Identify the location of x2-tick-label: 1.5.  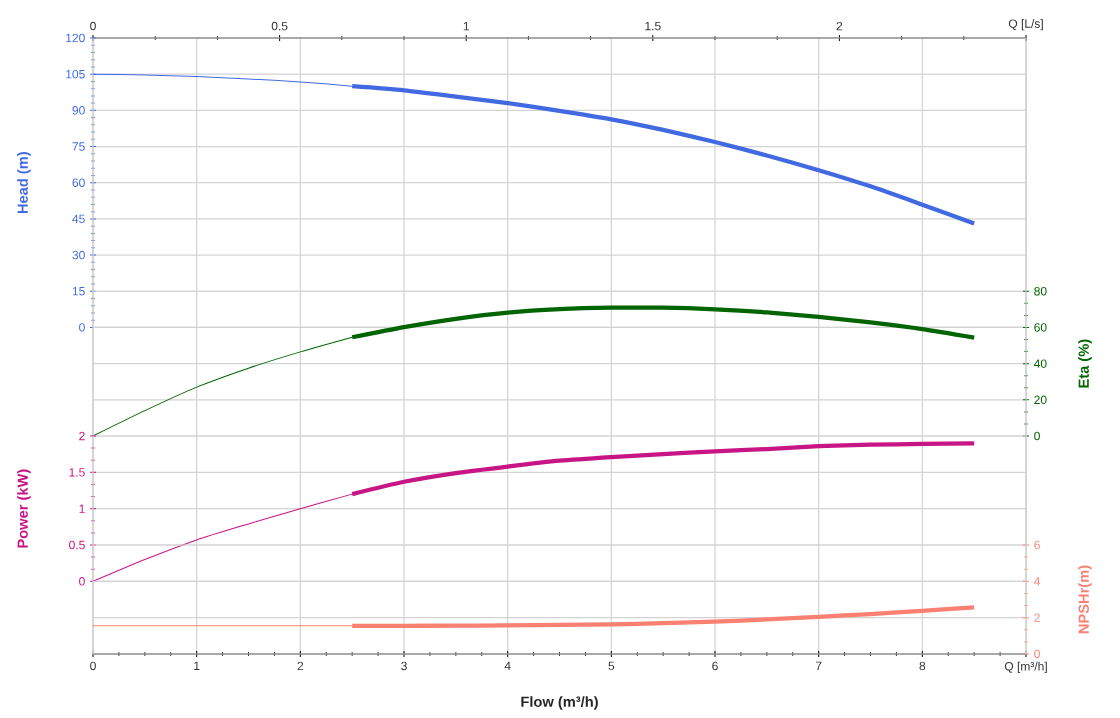
(653, 26).